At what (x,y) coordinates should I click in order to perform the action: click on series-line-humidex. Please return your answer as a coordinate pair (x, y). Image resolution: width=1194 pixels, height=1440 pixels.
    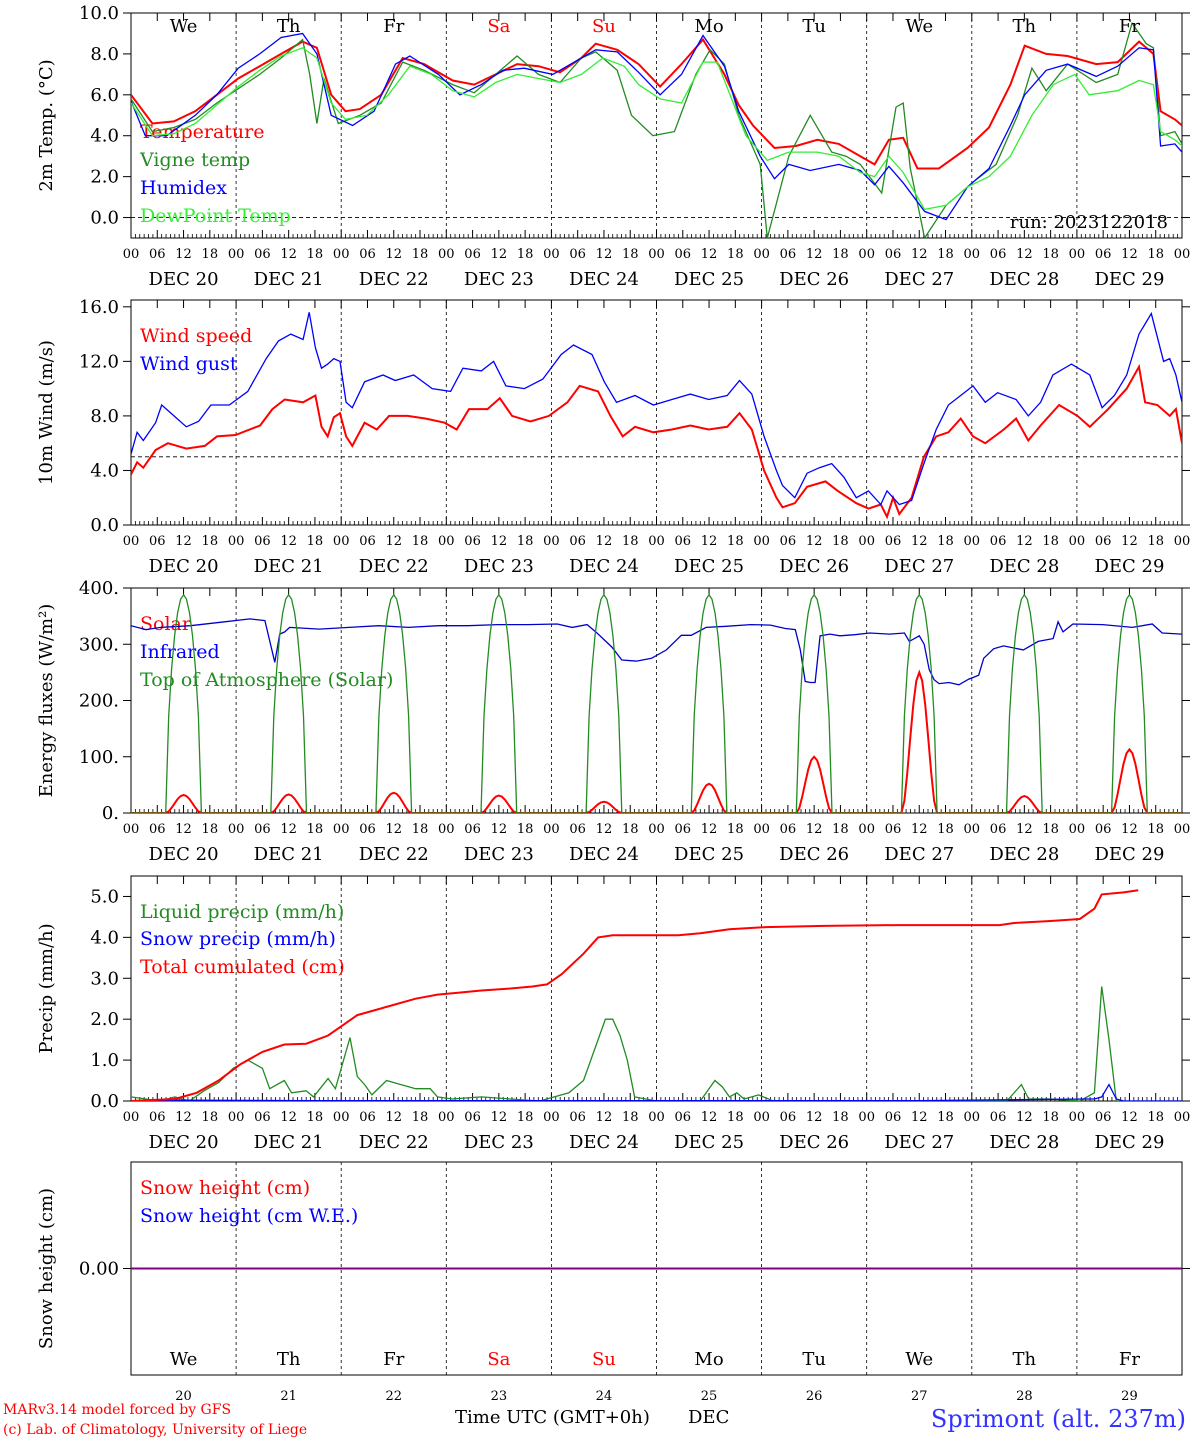
    Looking at the image, I should click on (656, 126).